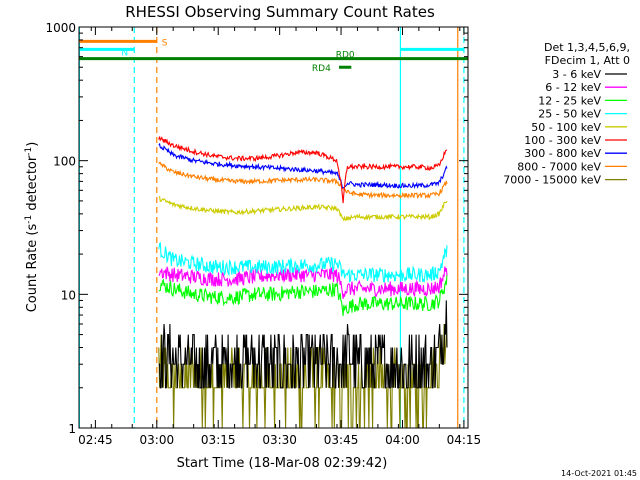 The image size is (640, 480). Describe the element at coordinates (32, 227) in the screenshot. I see `y-axis-label: Count Rate (s-1 detector-1)` at that location.